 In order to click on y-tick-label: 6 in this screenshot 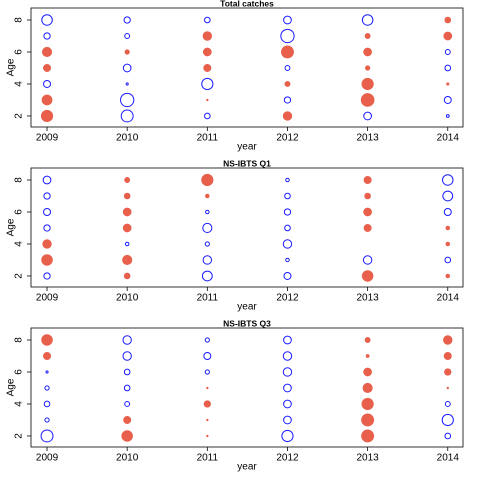, I will do `click(19, 372)`.